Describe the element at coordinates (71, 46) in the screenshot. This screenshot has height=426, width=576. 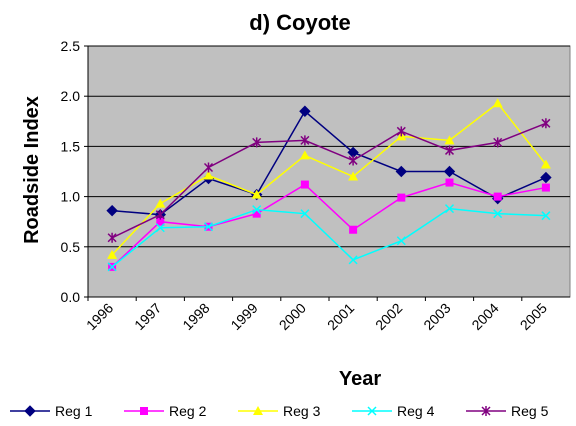
I see `y-tick-label: 2.5` at that location.